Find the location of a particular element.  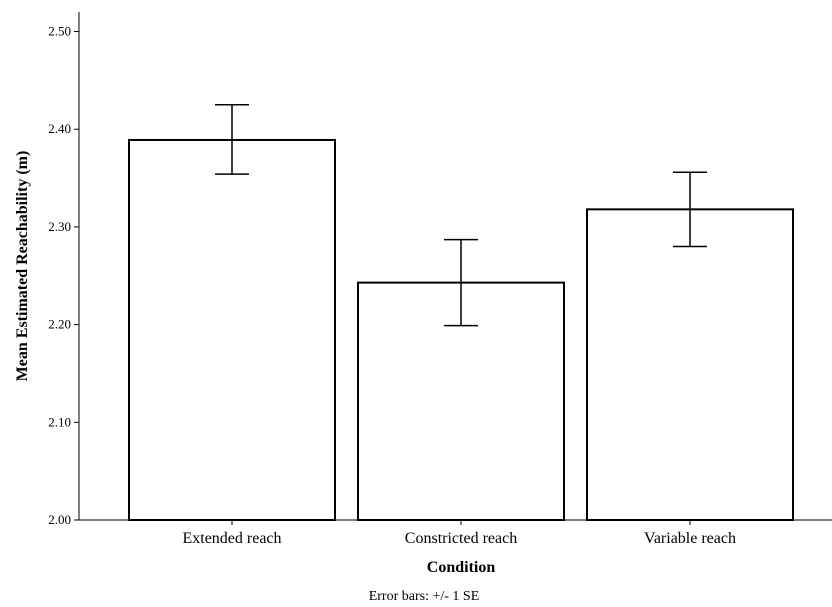

y-tick-label-5: 2.50 is located at coordinates (59, 31).